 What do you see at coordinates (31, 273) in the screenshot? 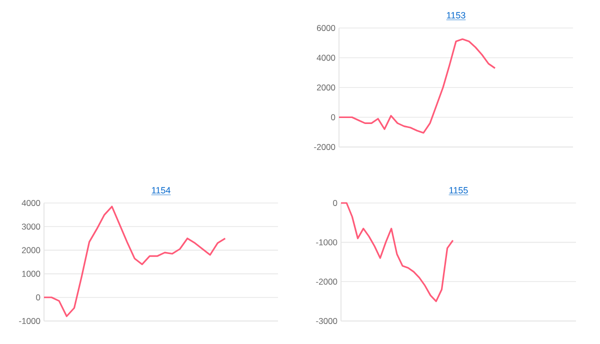
I see `y-tick-label: 1000` at bounding box center [31, 273].